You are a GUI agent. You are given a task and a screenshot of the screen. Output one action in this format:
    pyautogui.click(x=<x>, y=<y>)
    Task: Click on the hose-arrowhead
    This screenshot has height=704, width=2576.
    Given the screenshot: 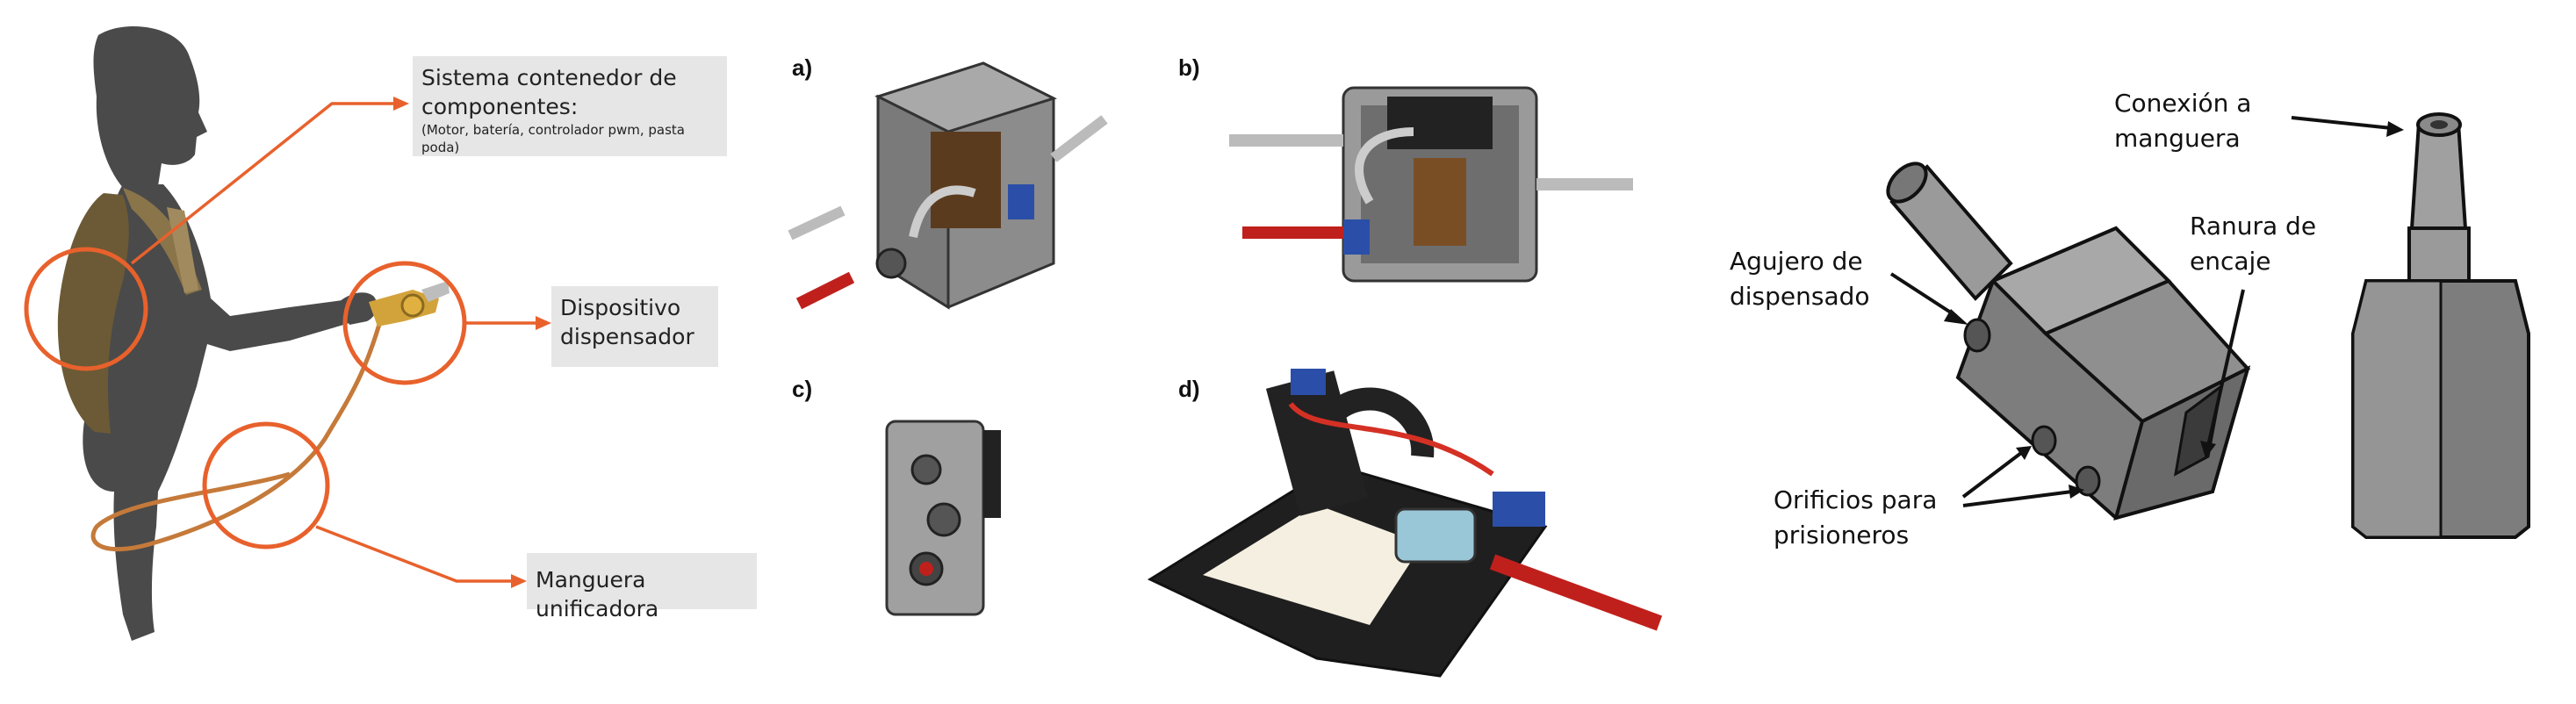 What is the action you would take?
    pyautogui.click(x=519, y=581)
    